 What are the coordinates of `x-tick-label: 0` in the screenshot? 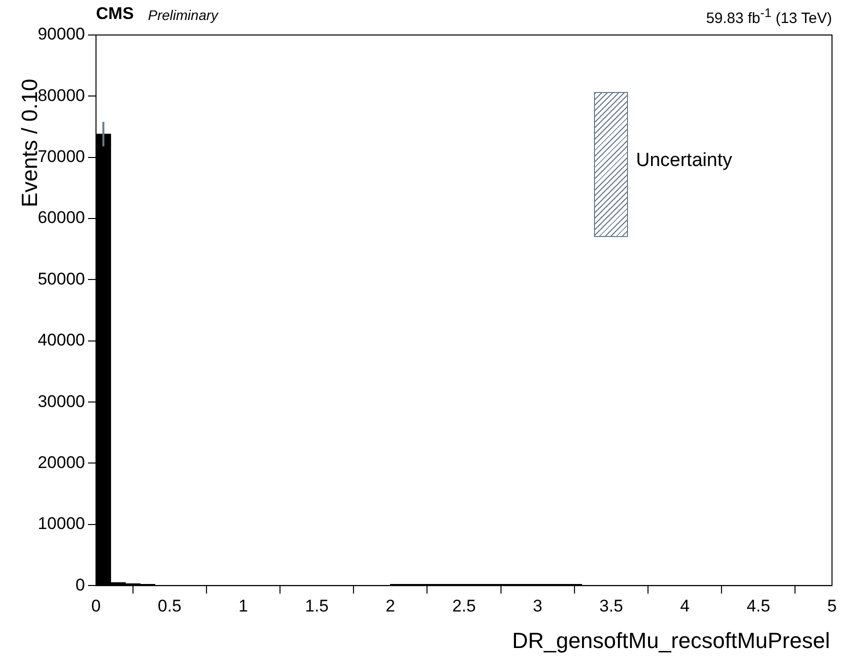 It's located at (96, 606).